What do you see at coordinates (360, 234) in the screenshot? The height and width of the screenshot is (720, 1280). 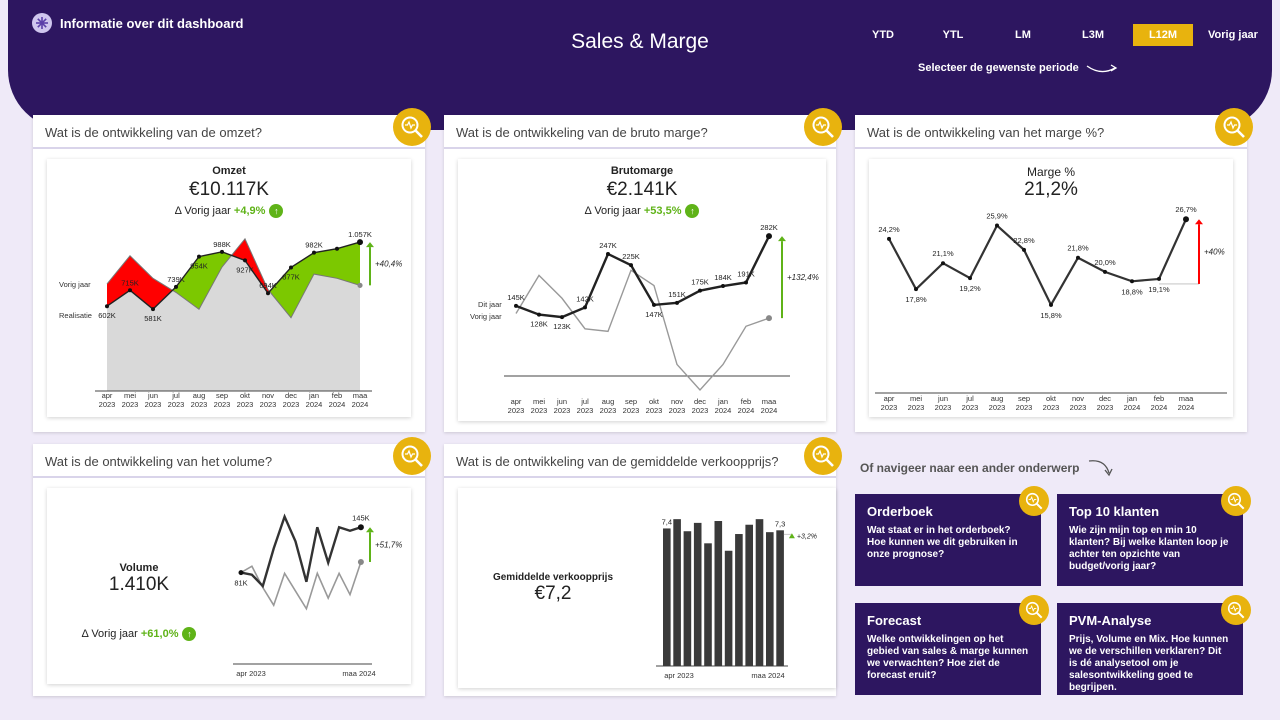 I see `omzet-data-label: 1.057K` at bounding box center [360, 234].